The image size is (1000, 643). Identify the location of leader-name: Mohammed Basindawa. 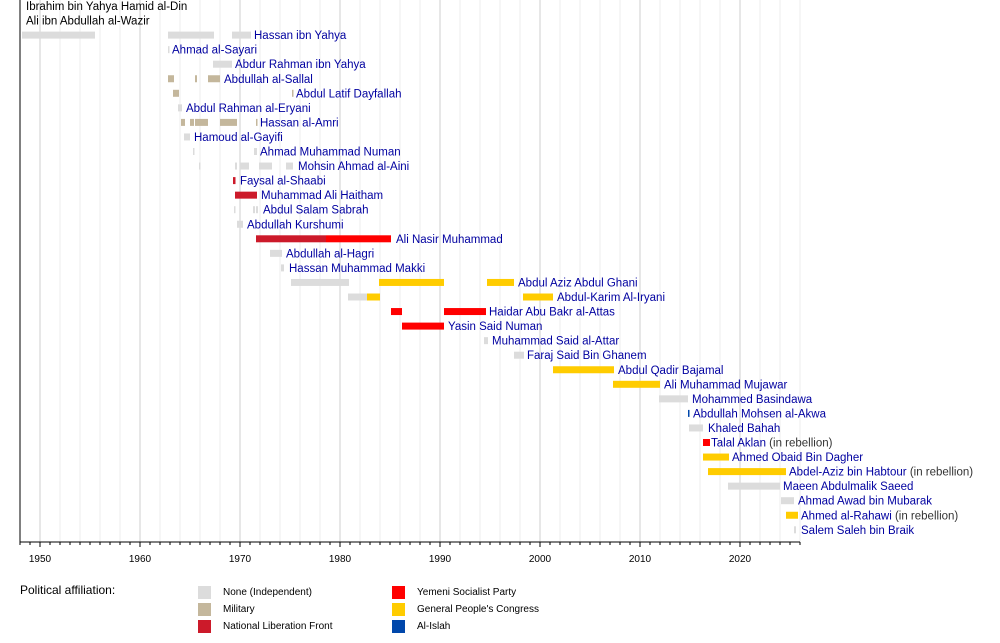
(752, 400).